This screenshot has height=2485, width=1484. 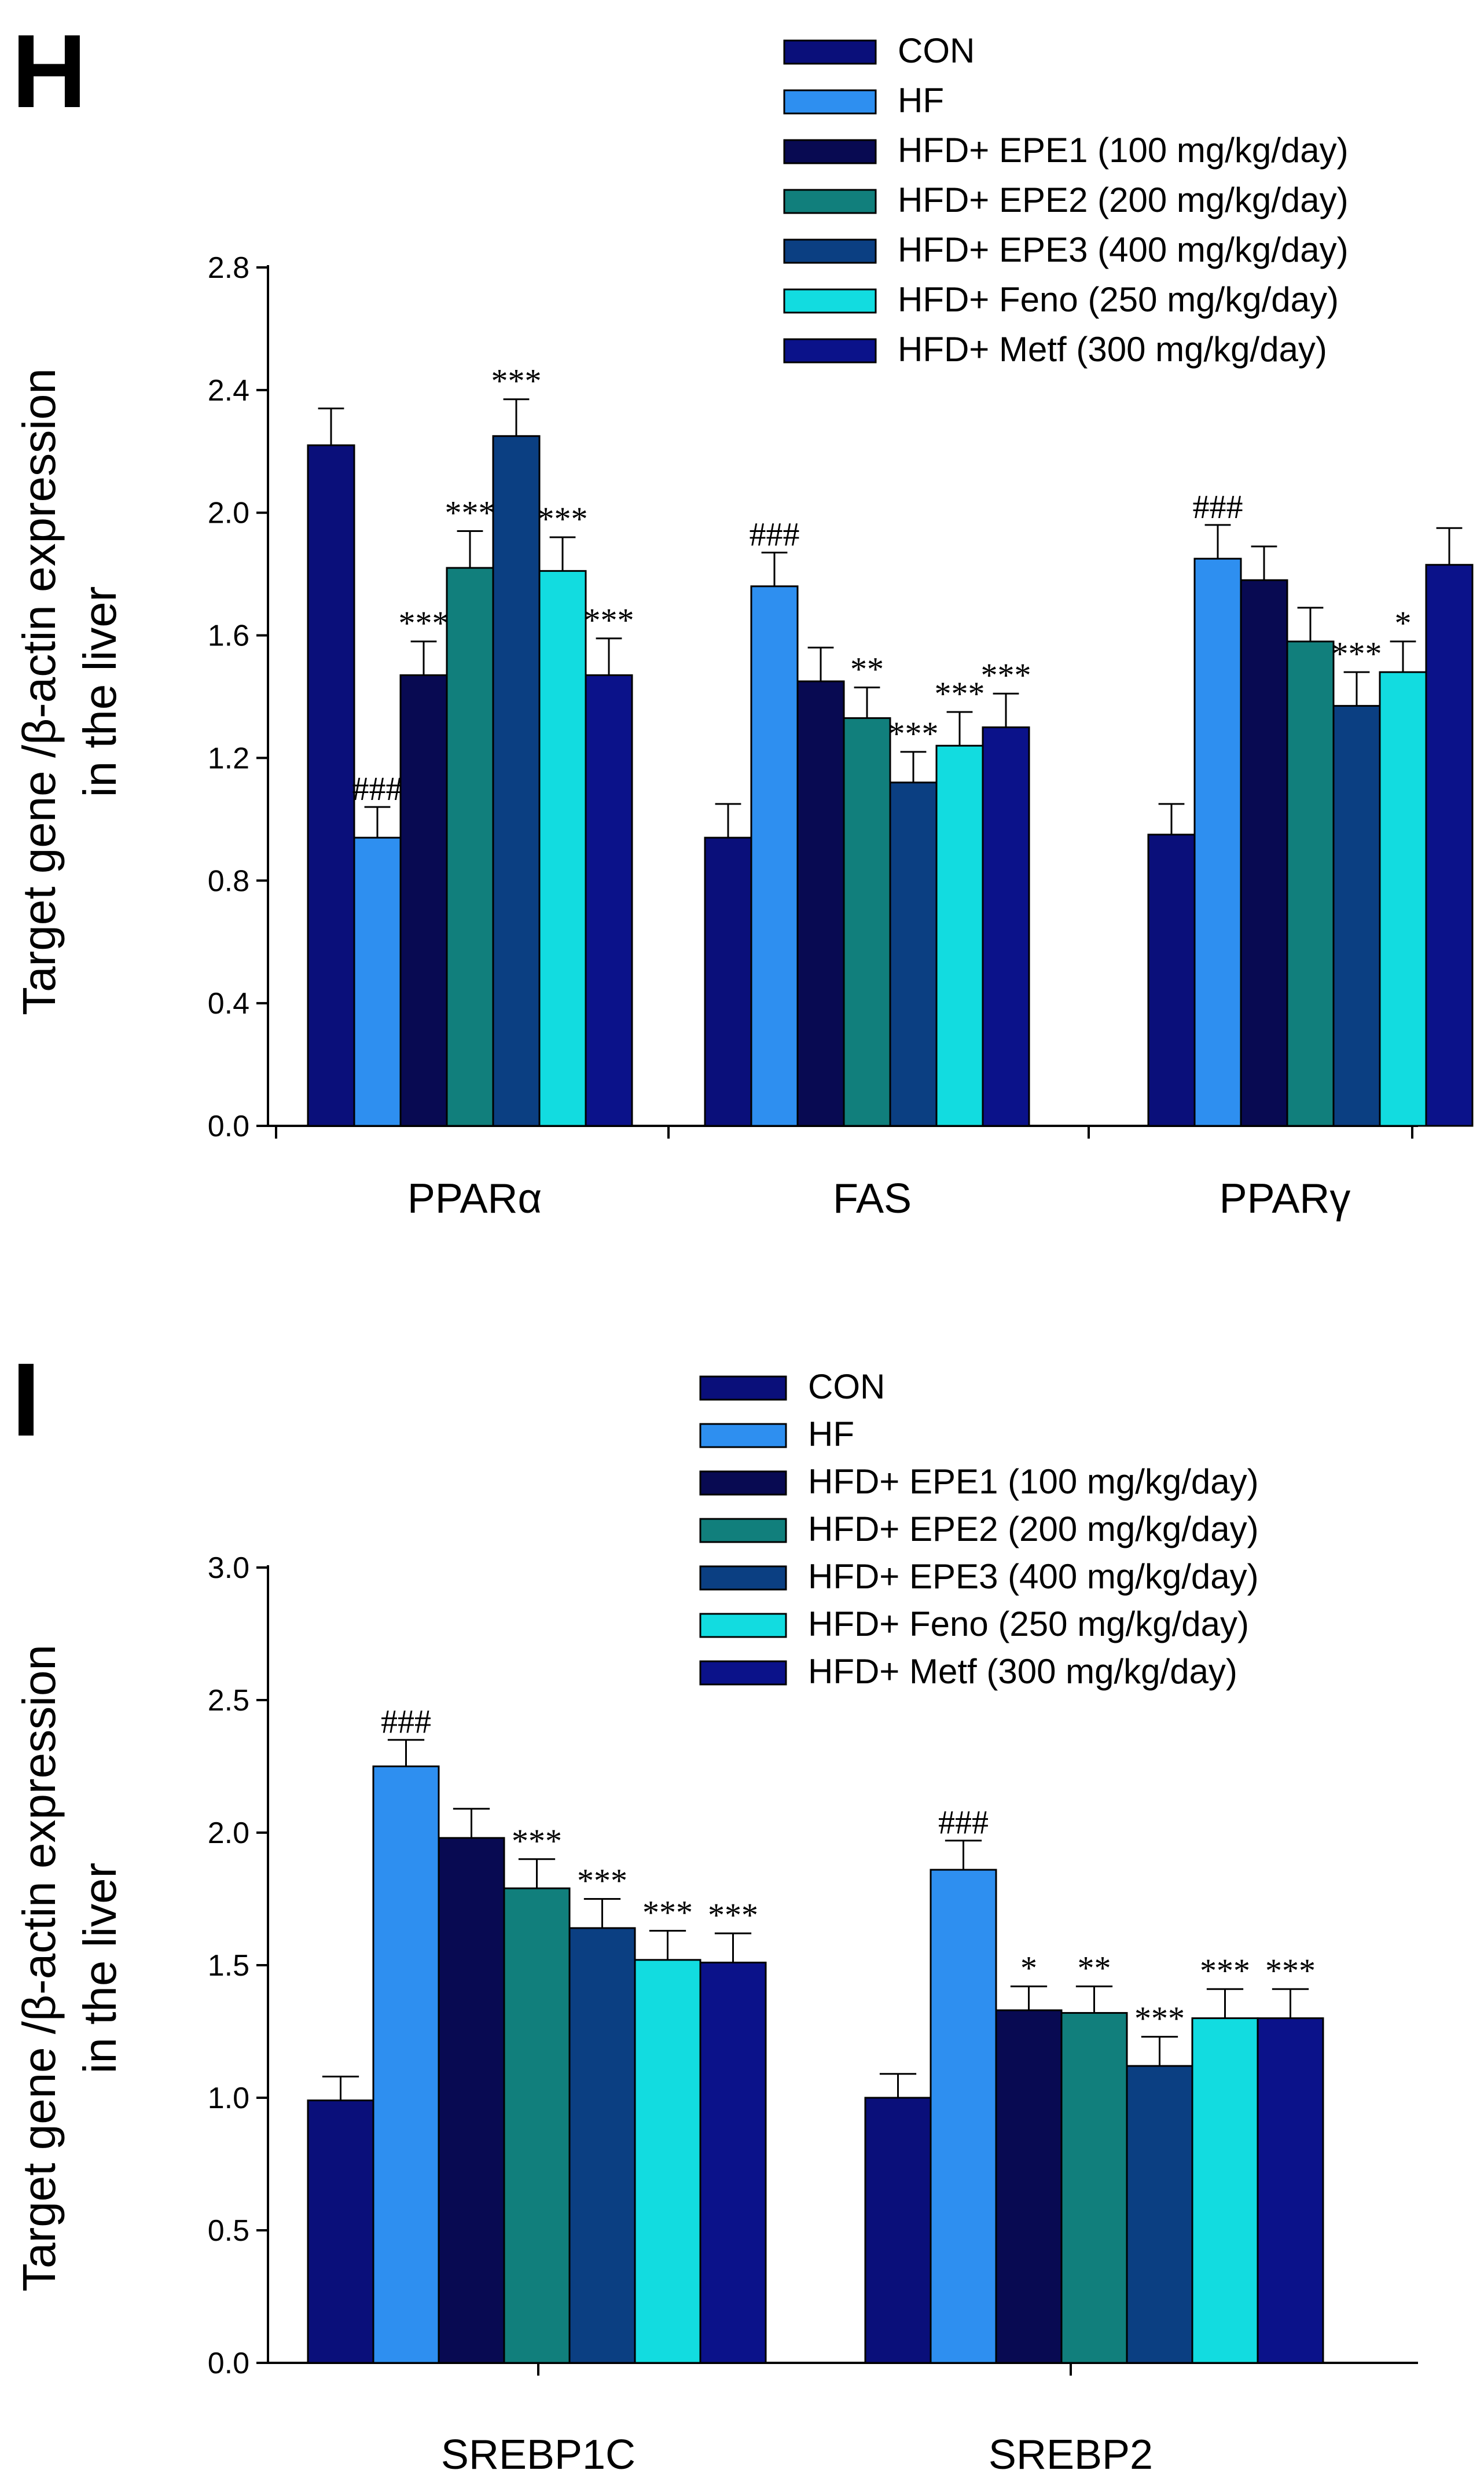 What do you see at coordinates (229, 513) in the screenshot?
I see `y-tick-label: 2.0` at bounding box center [229, 513].